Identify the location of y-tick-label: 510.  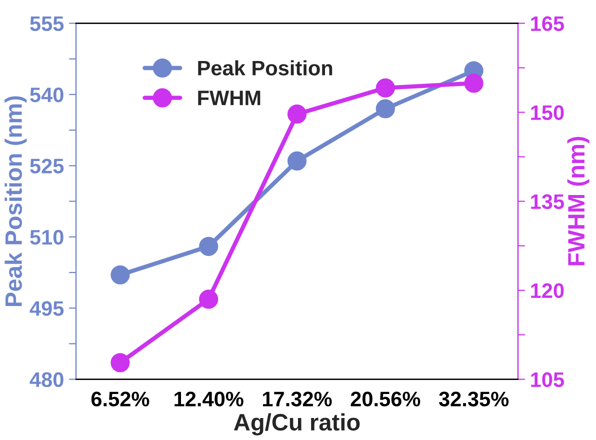
(47, 237).